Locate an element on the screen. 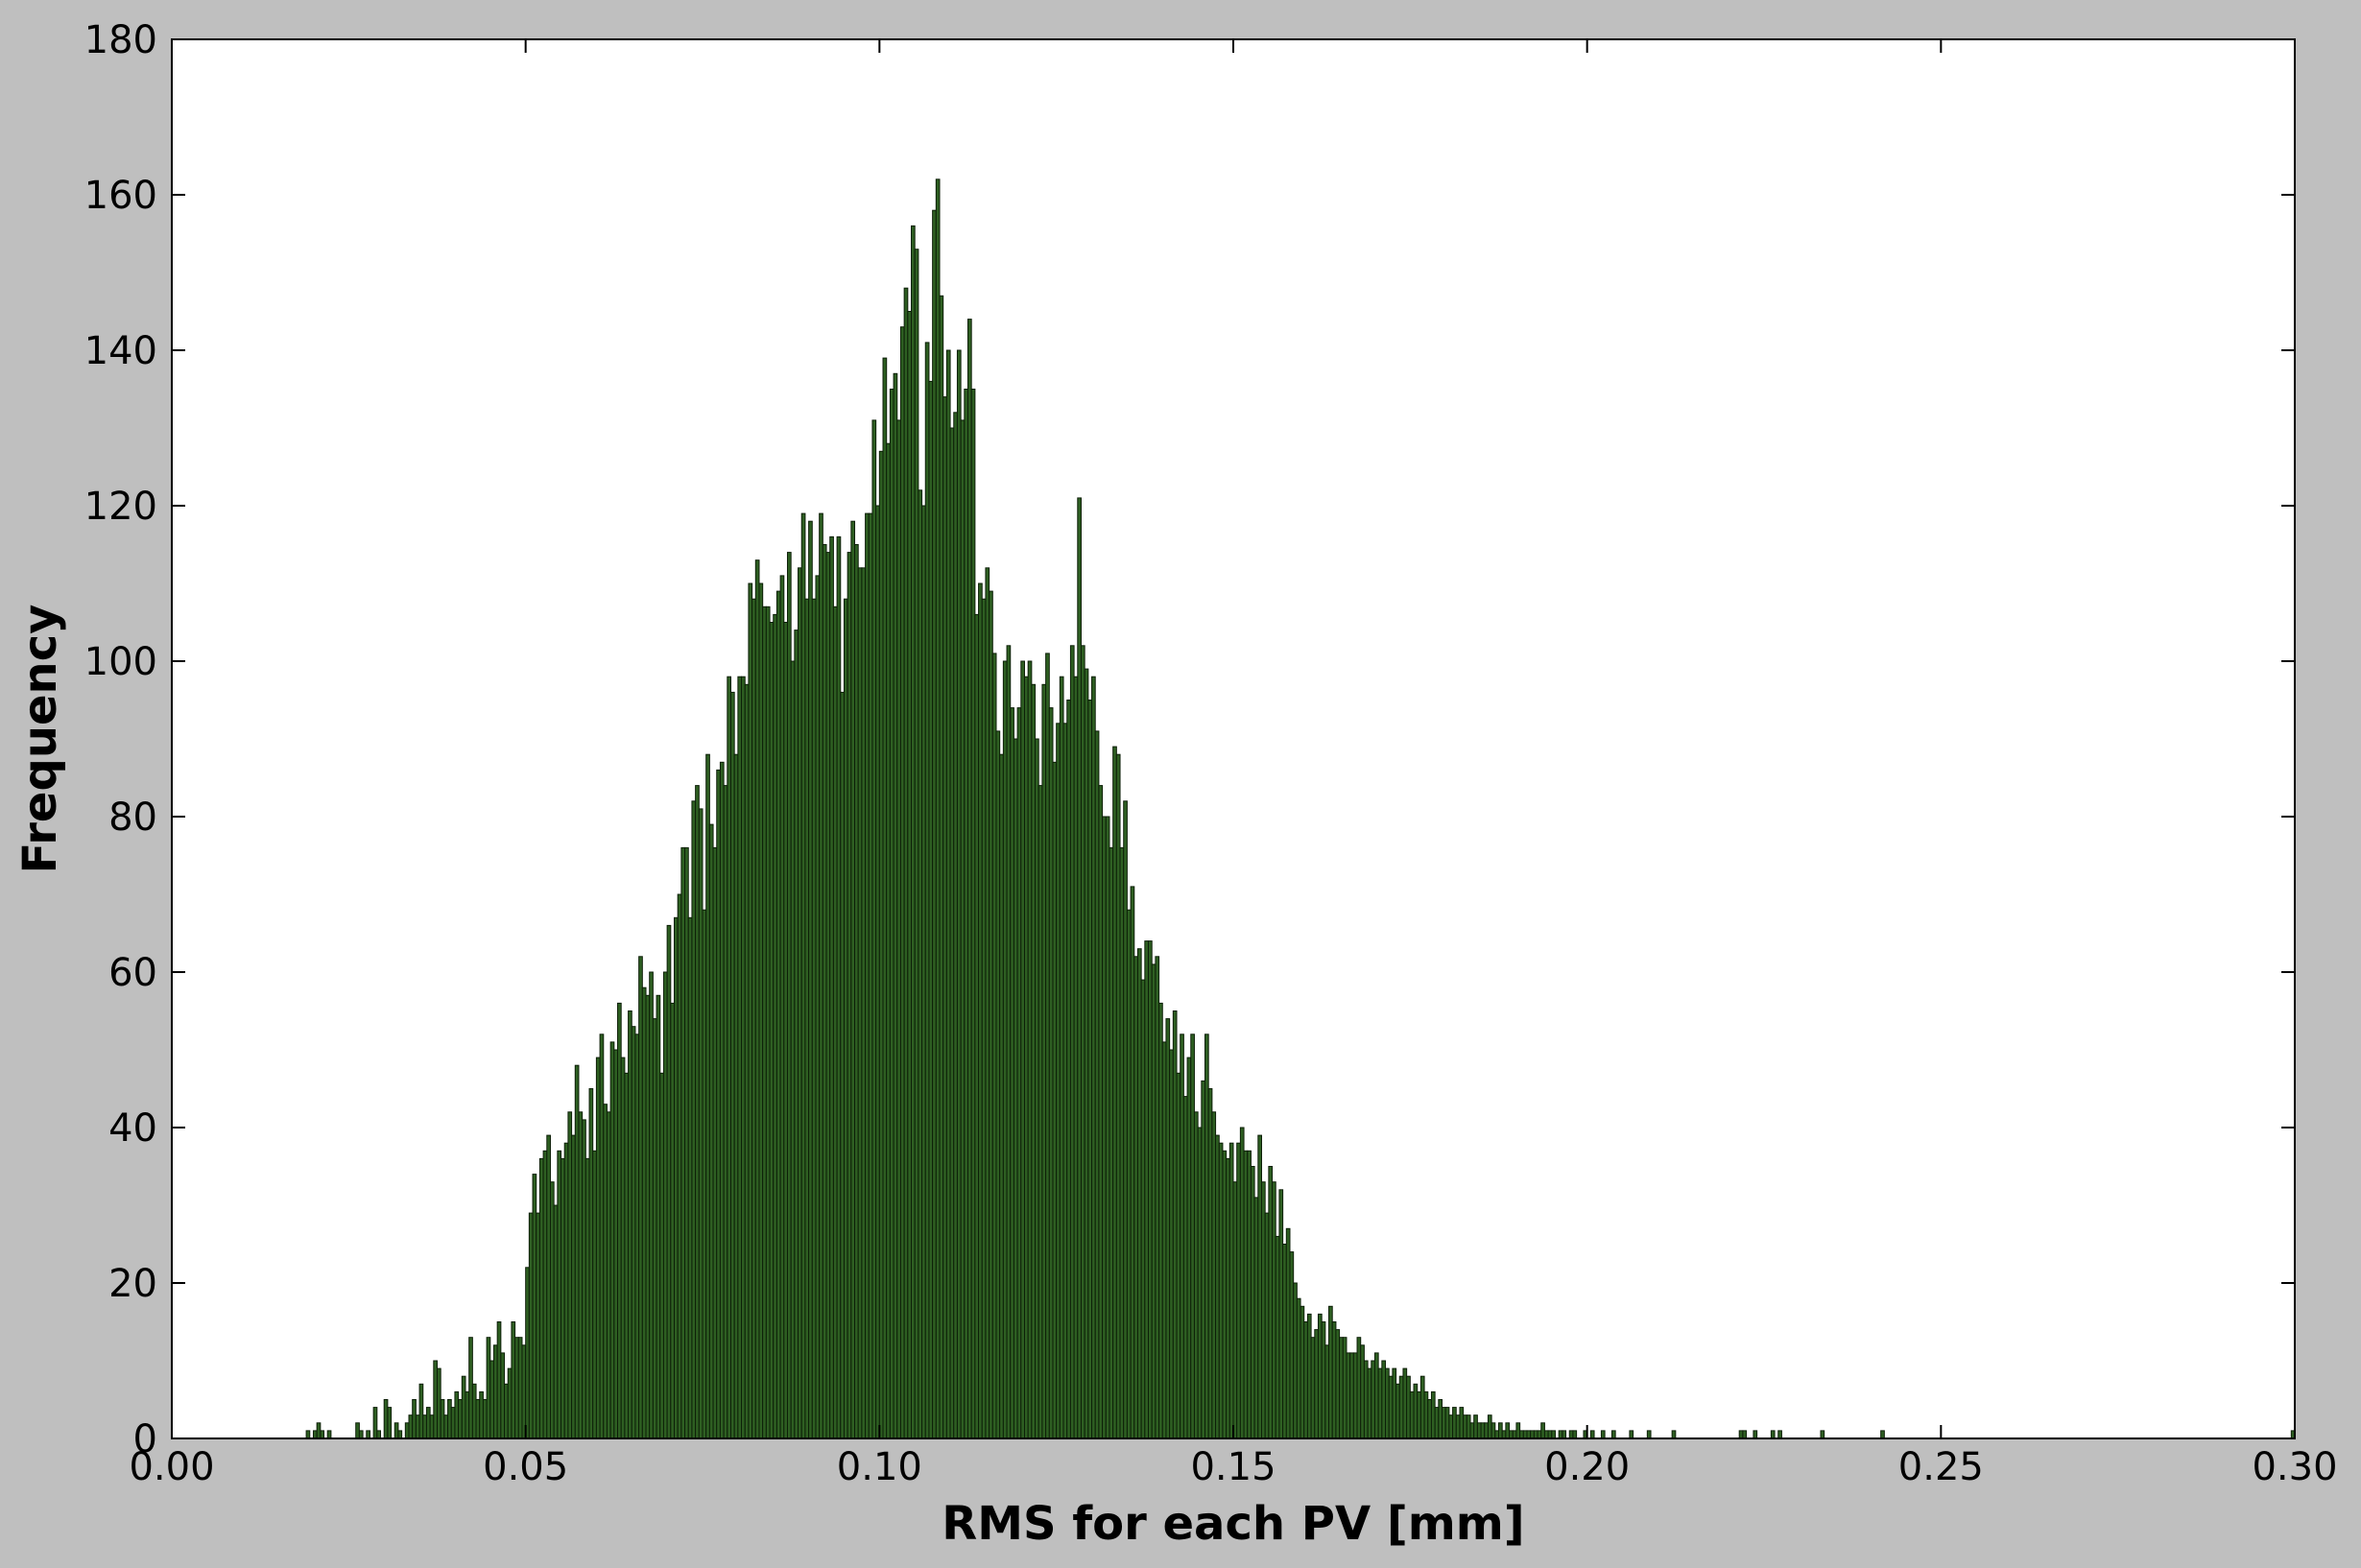  y-tick-label: 180 is located at coordinates (120, 40).